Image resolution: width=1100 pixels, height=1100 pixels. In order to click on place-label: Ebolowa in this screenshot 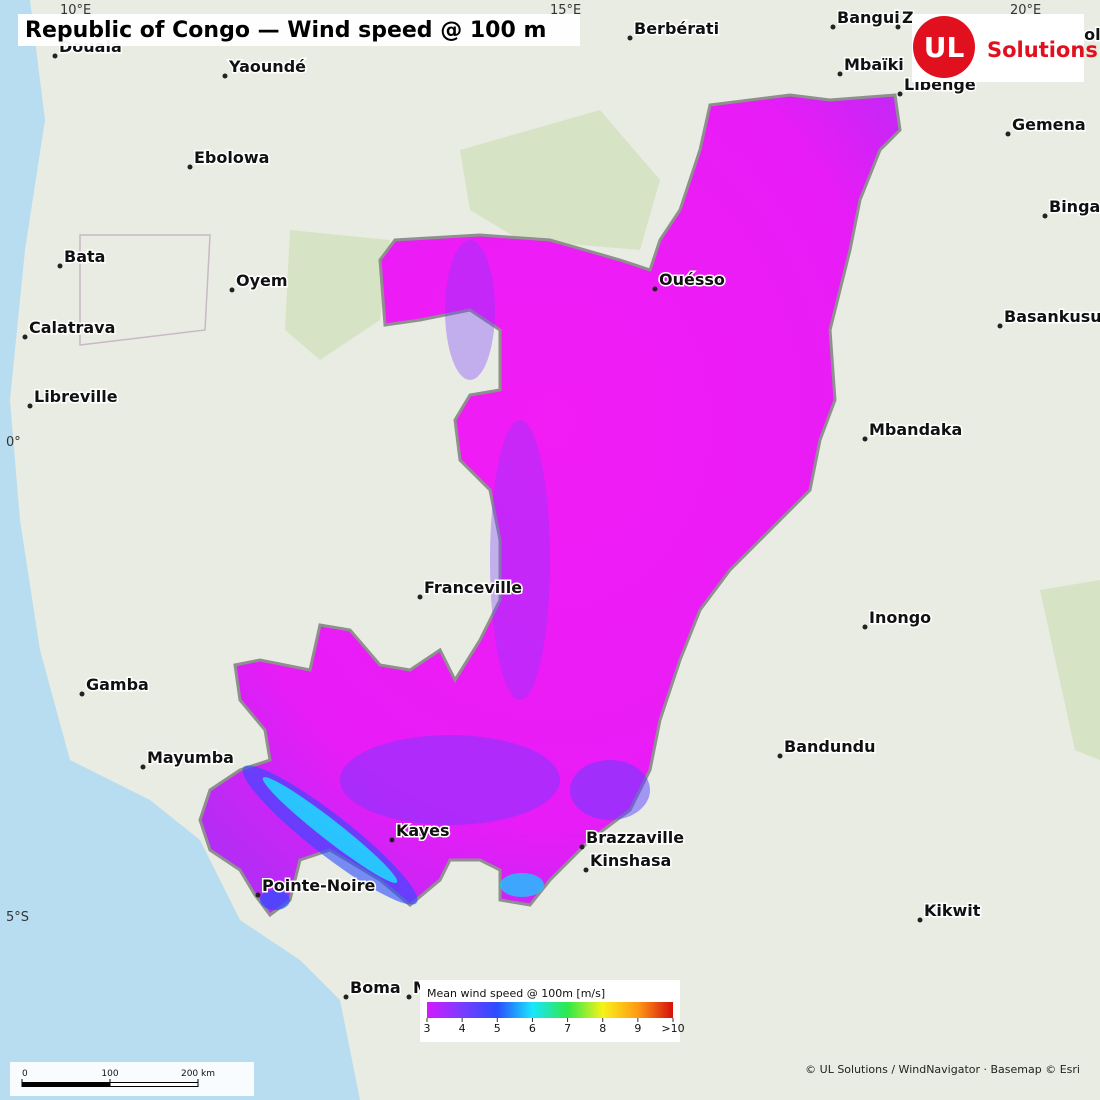, I will do `click(231, 157)`.